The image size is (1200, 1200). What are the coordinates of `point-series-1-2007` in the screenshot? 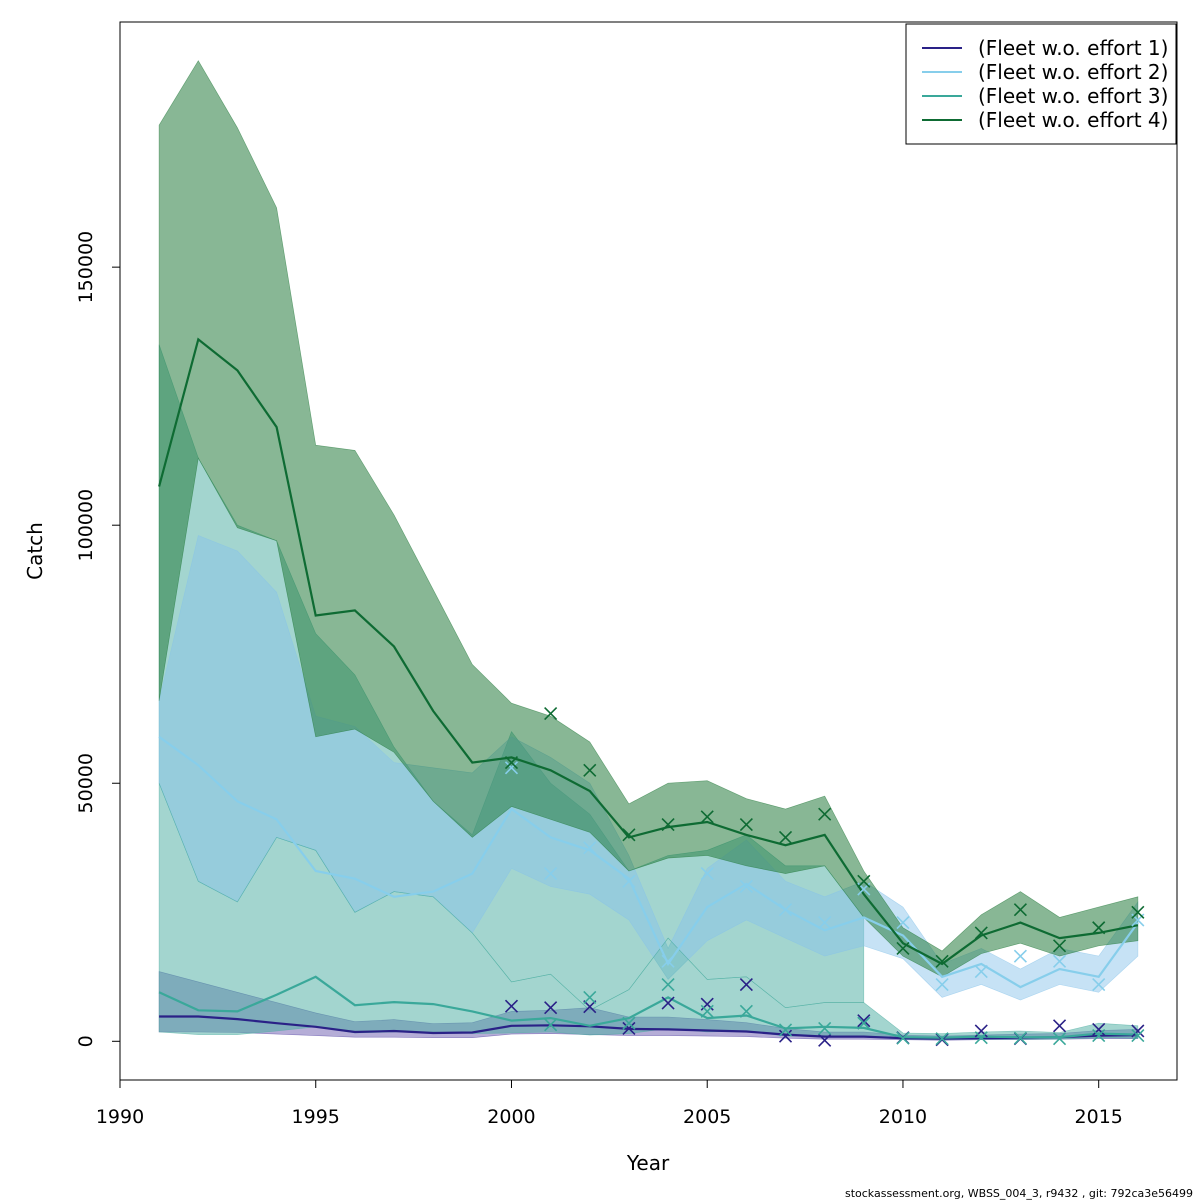 It's located at (785, 1036).